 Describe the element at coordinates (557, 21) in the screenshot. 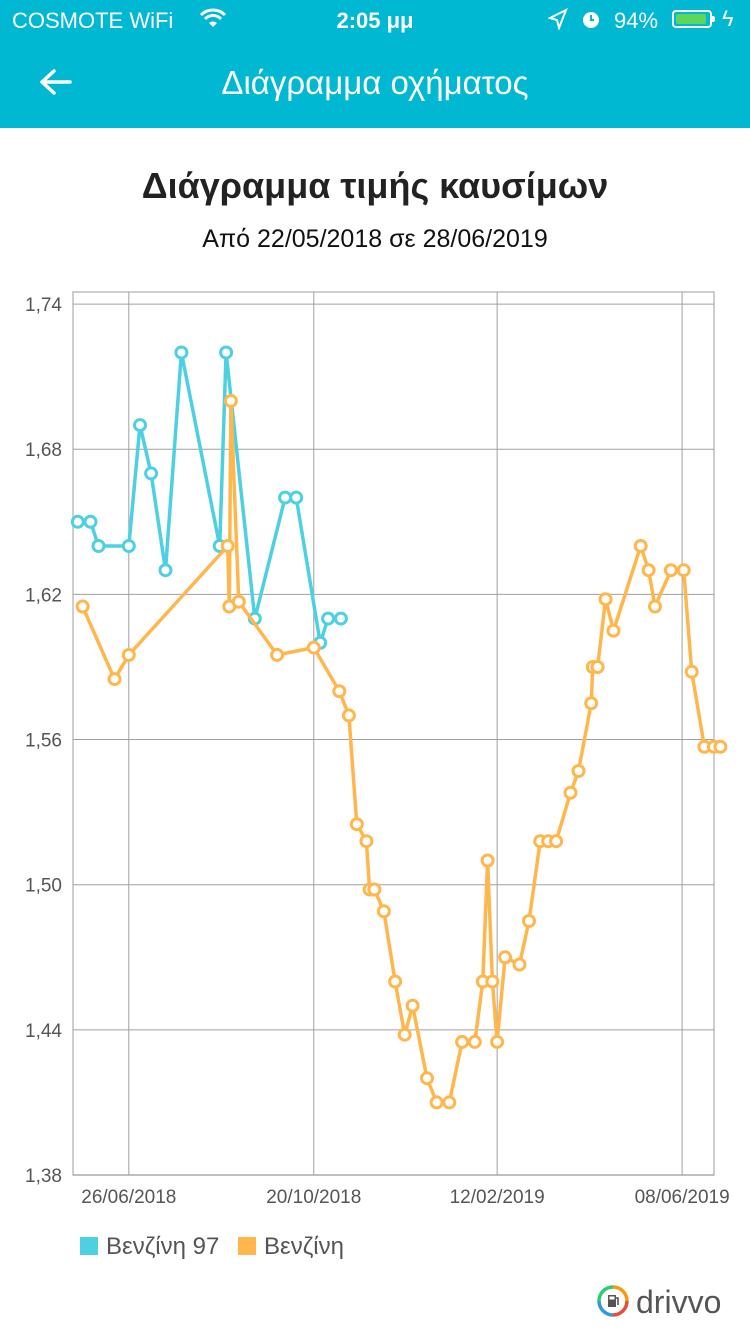

I see `location-arrow-icon` at that location.